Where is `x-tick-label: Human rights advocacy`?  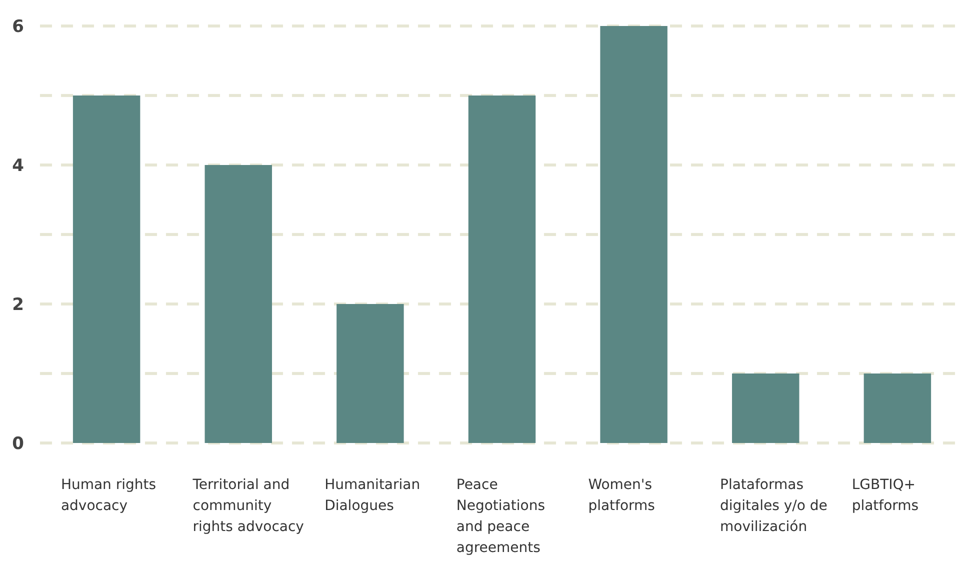
x-tick-label: Human rights advocacy is located at coordinates (108, 495).